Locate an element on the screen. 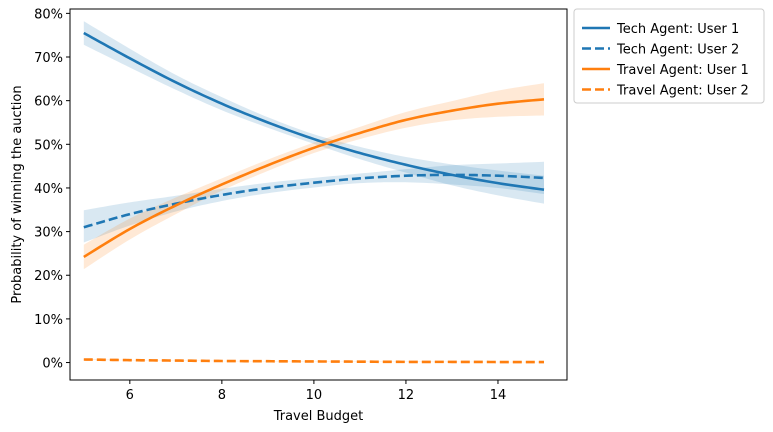 The height and width of the screenshot is (432, 773). x-tick-label: 12 is located at coordinates (406, 395).